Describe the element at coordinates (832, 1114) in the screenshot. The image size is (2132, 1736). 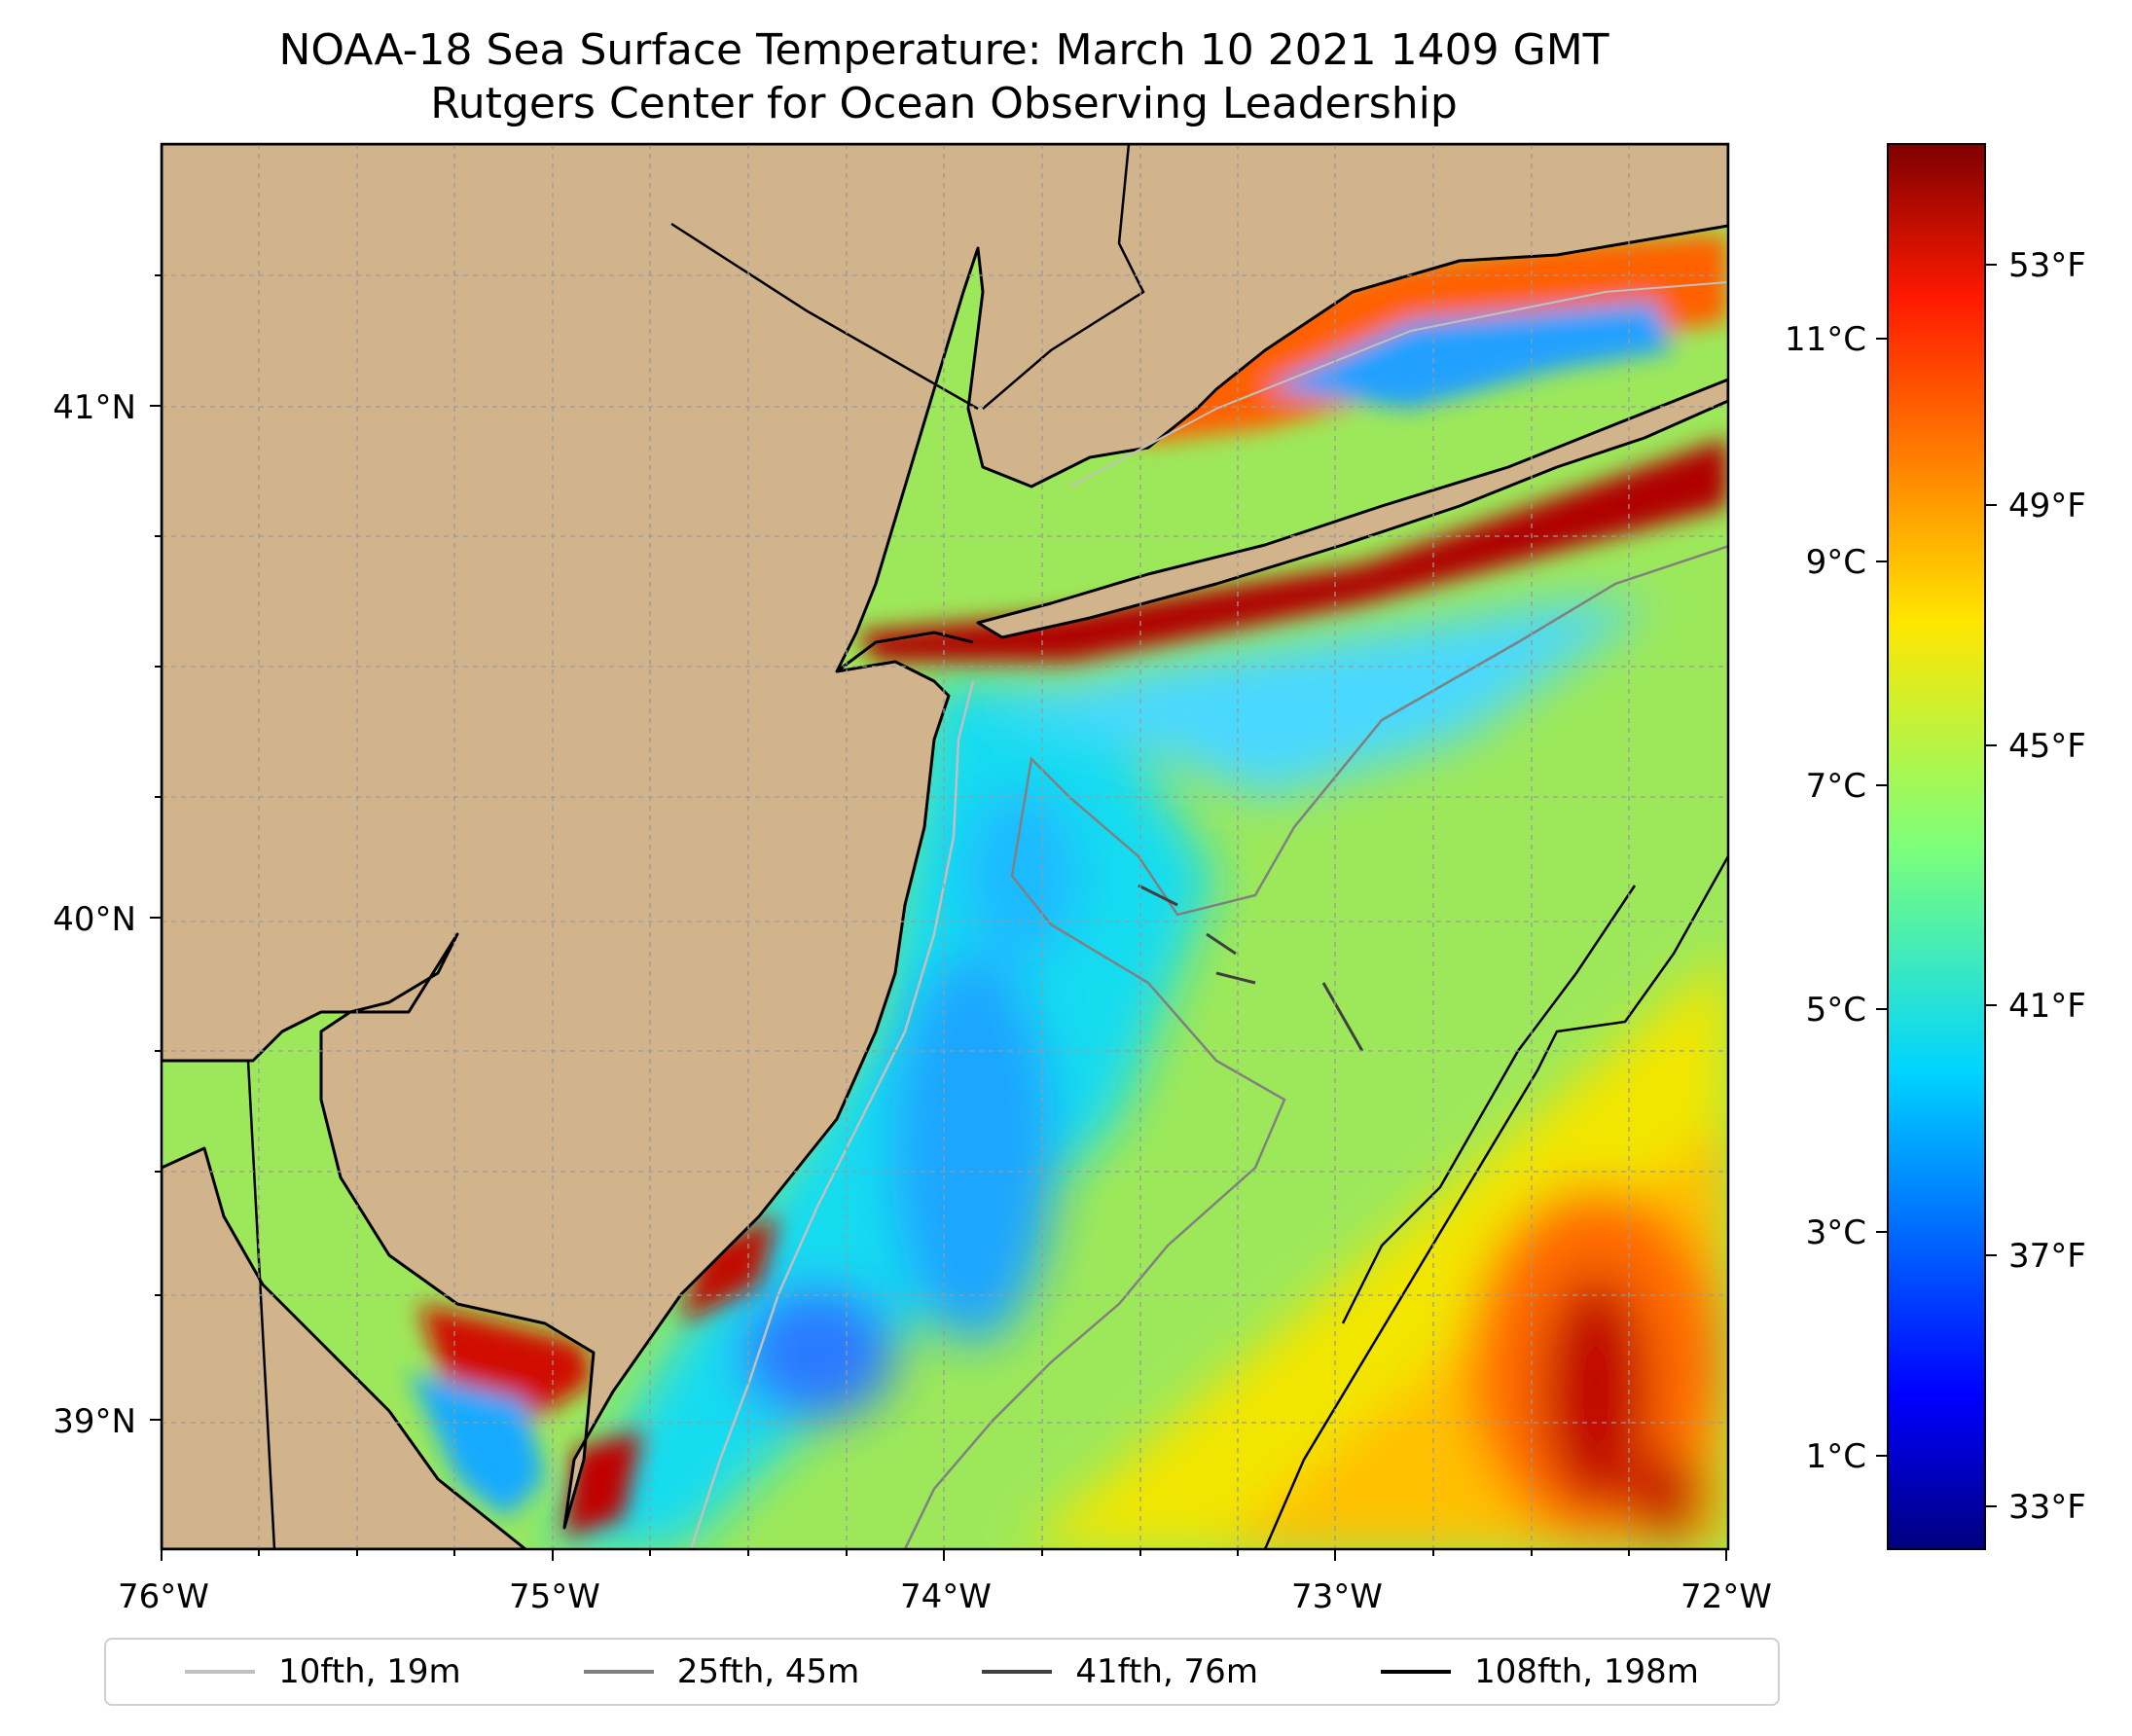
I see `contour-10fth` at that location.